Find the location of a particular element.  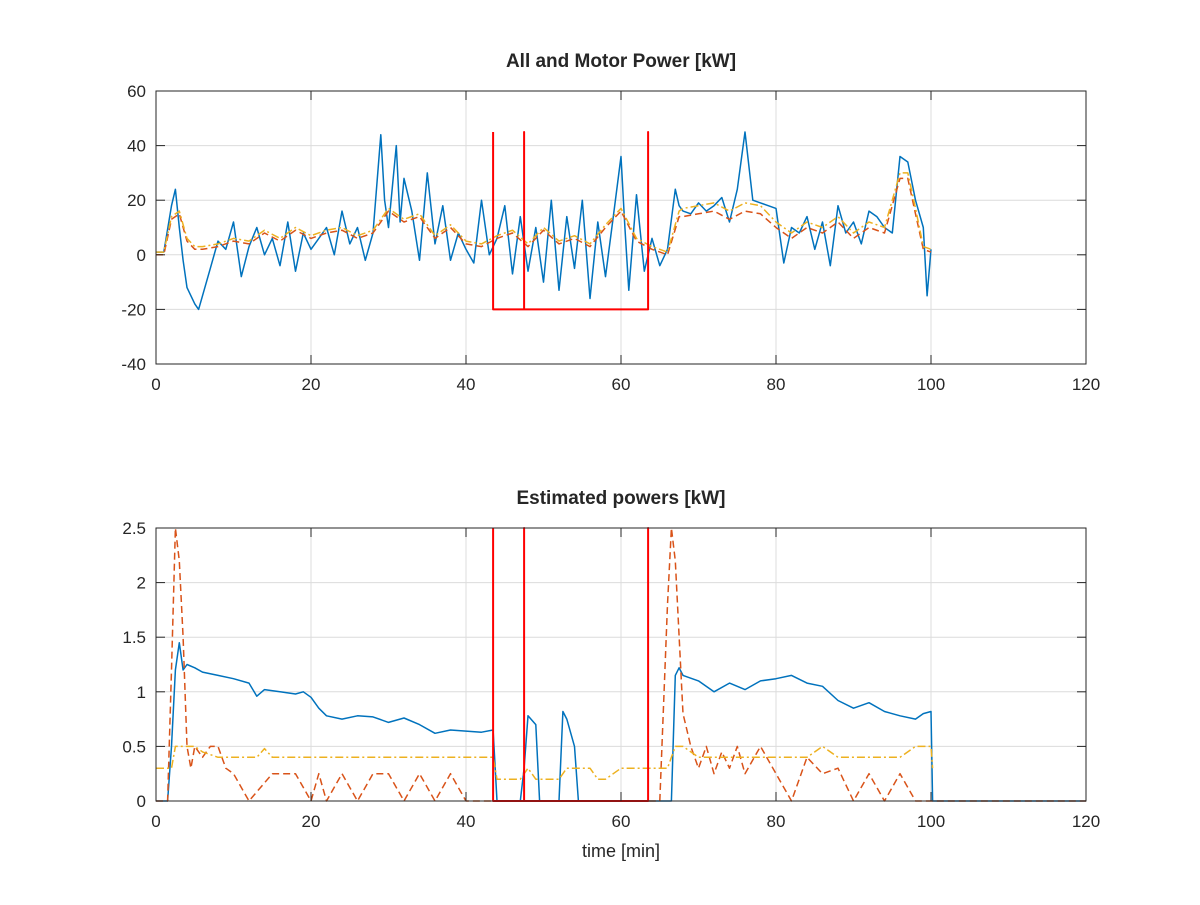

chart-title: All and Motor Power [kW] is located at coordinates (621, 61).